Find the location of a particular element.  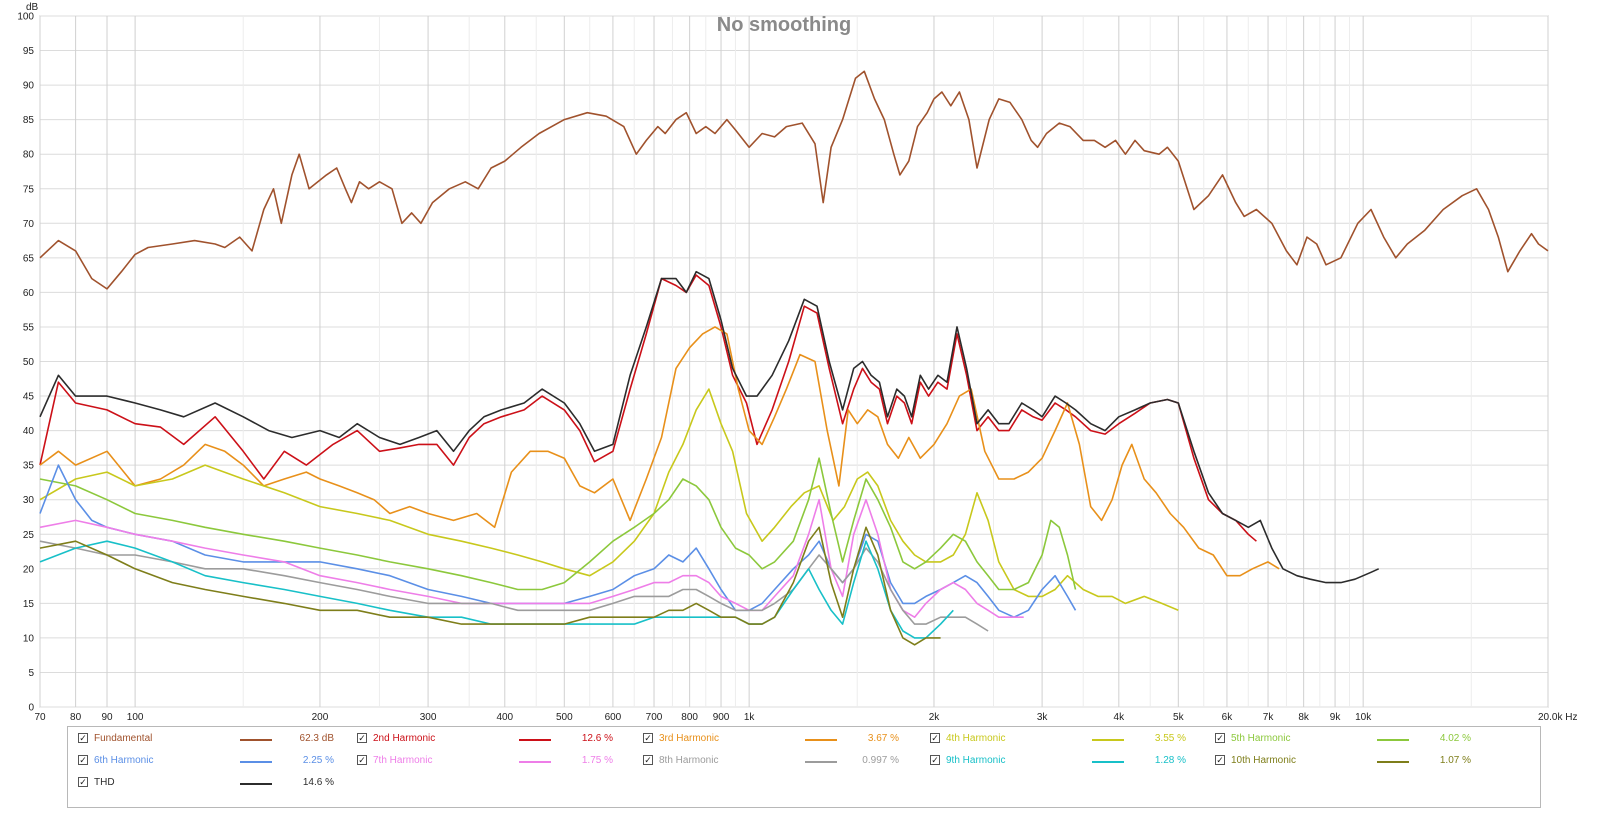

legend-label: 5th Harmonic is located at coordinates (1261, 738).